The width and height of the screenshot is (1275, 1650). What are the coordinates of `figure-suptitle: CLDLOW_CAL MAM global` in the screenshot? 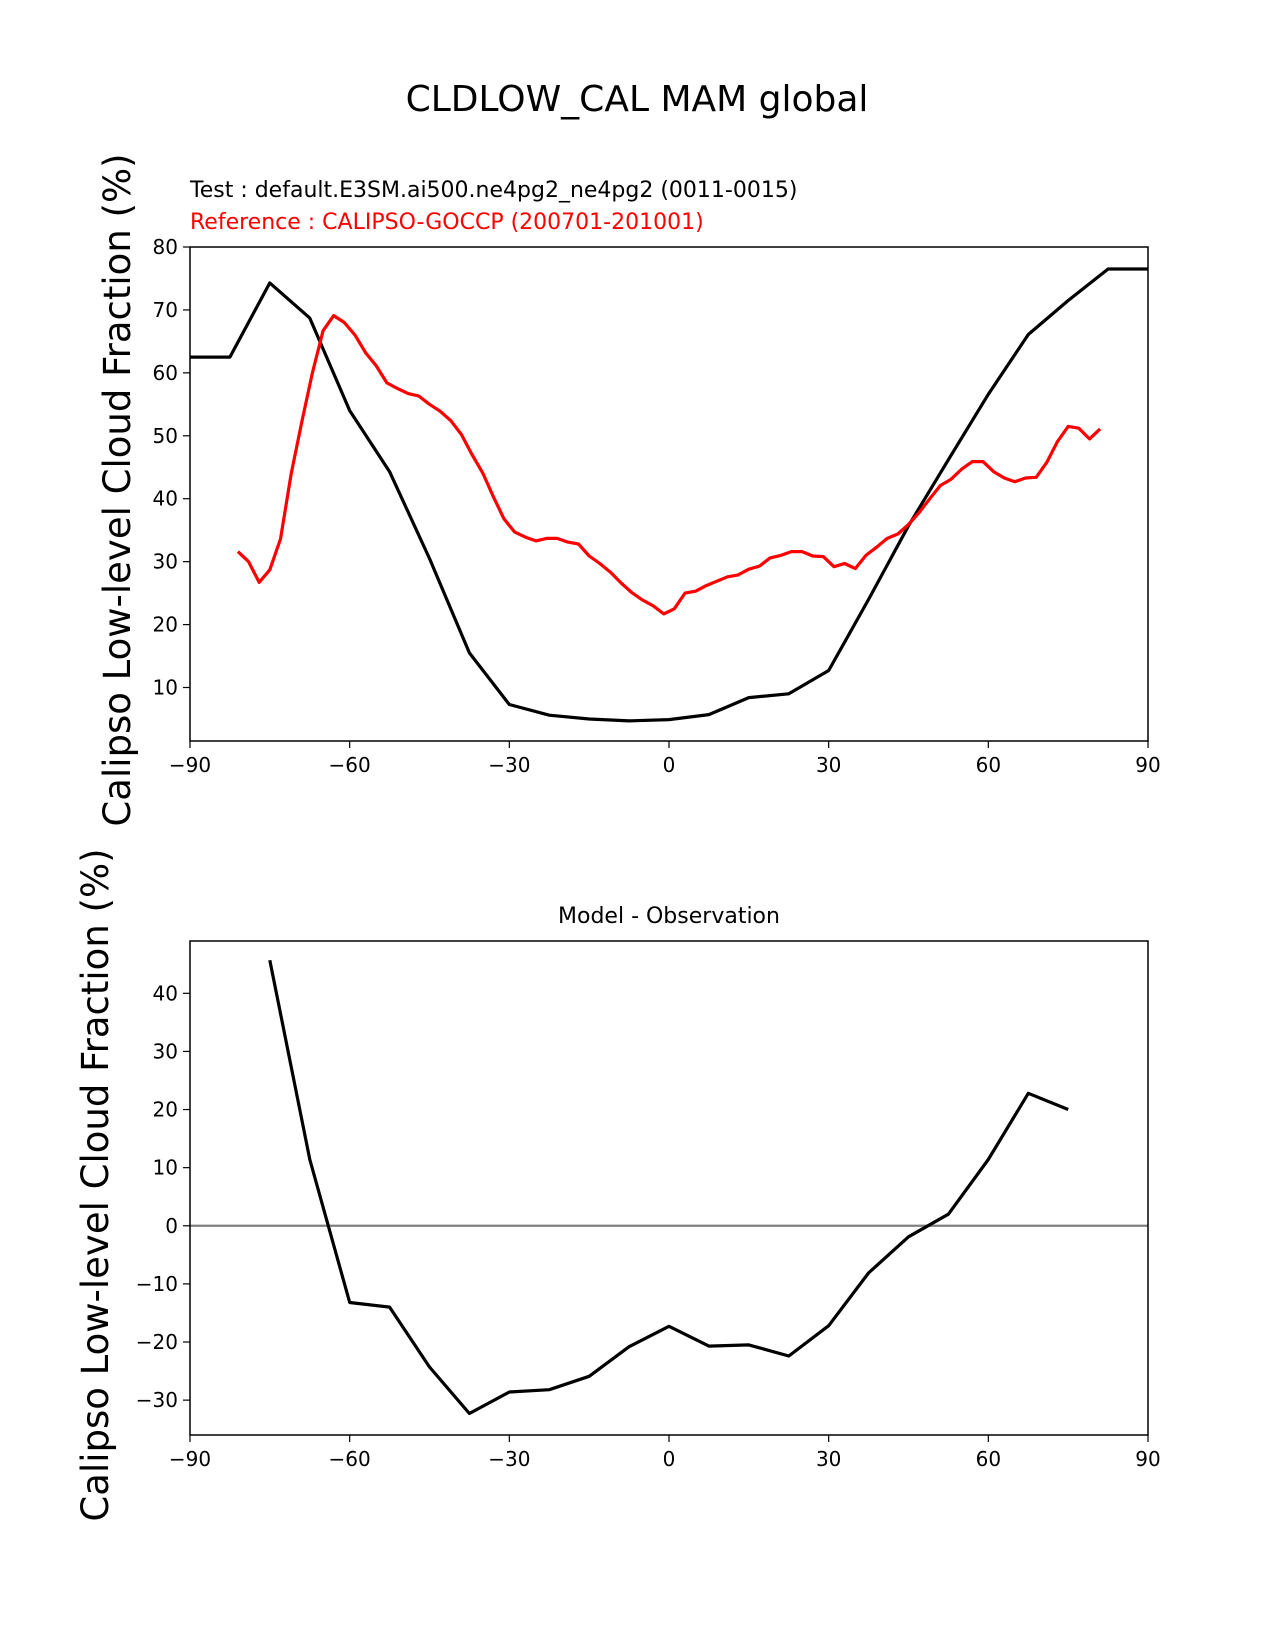 It's located at (637, 99).